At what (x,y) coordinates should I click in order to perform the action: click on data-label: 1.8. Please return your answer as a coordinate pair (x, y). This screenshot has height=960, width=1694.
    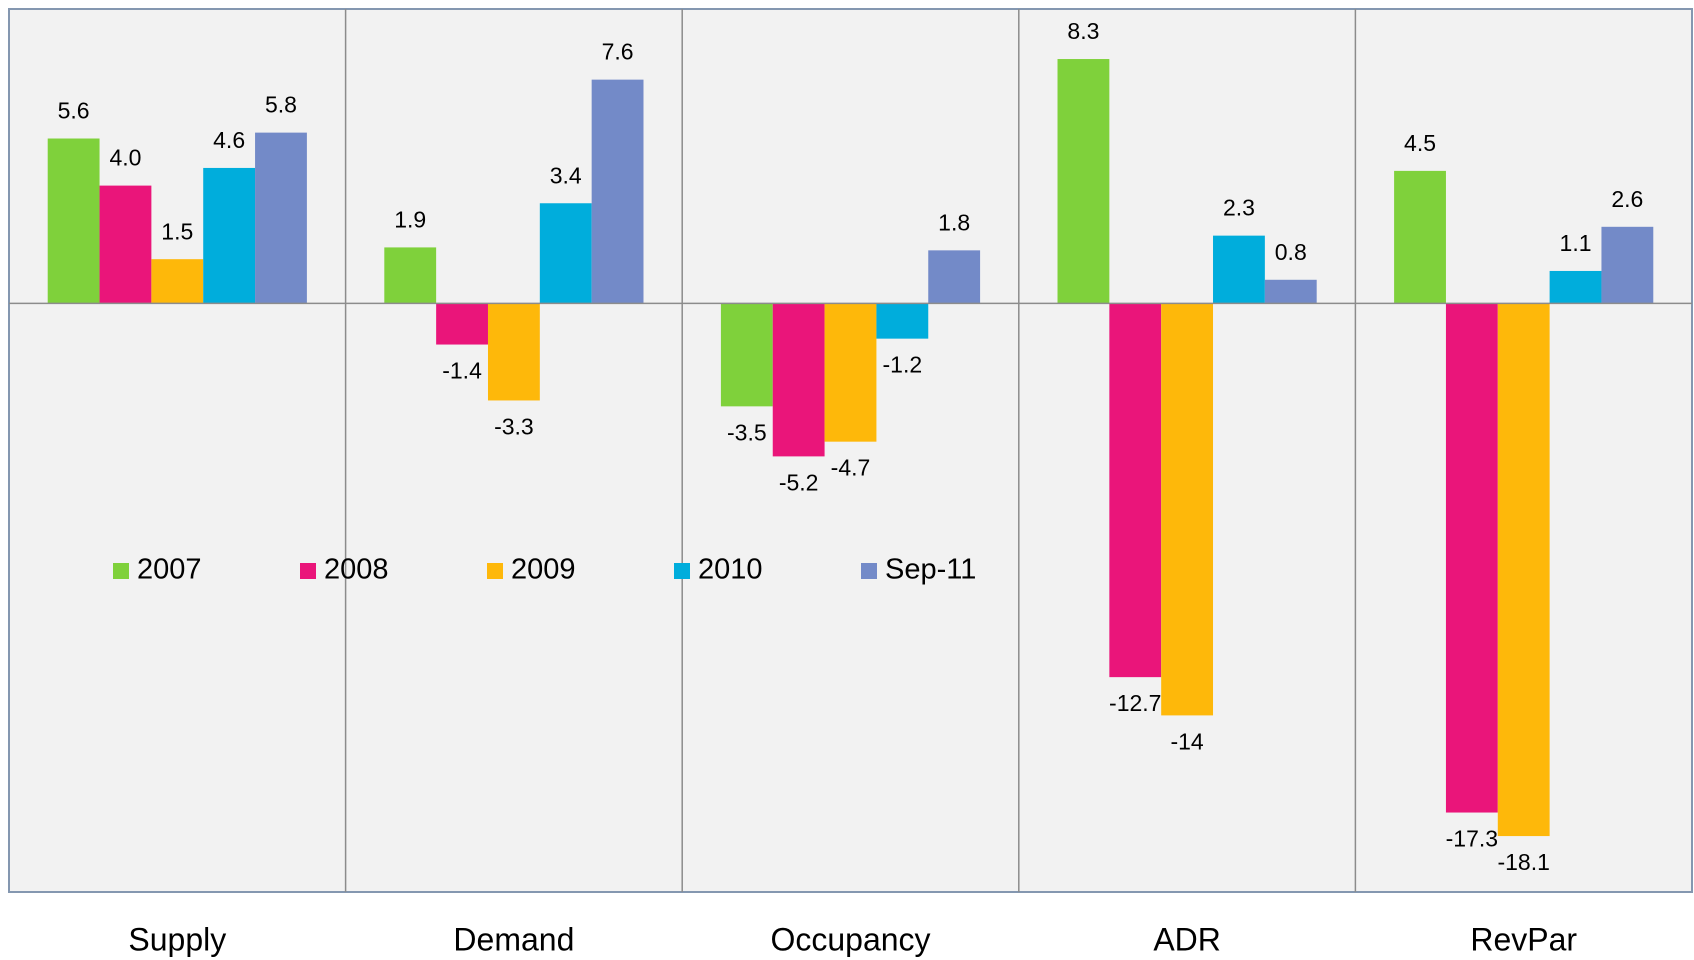
    Looking at the image, I should click on (954, 222).